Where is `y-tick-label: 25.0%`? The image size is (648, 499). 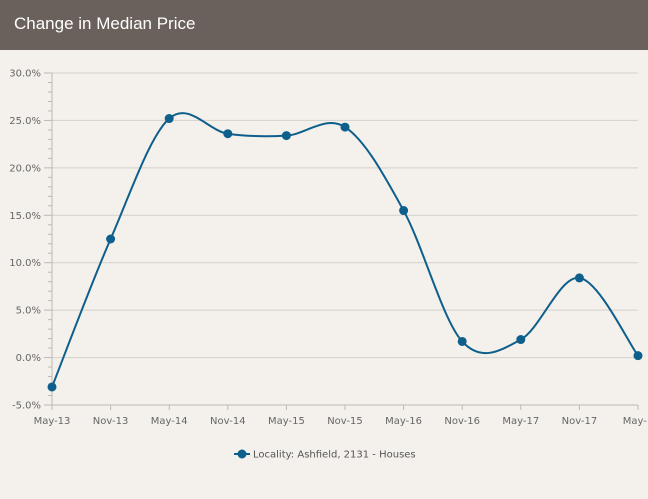 y-tick-label: 25.0% is located at coordinates (25, 121).